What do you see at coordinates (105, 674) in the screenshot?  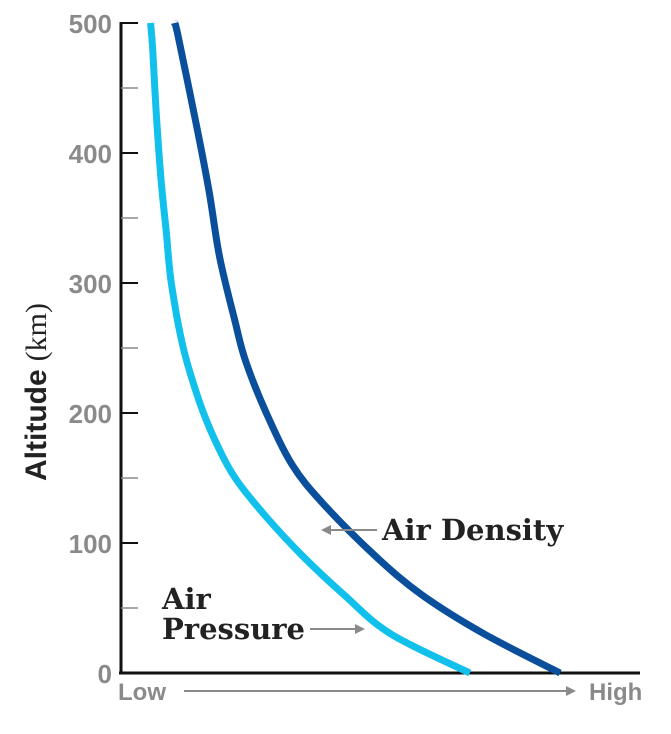 I see `y-tick-label: 0` at bounding box center [105, 674].